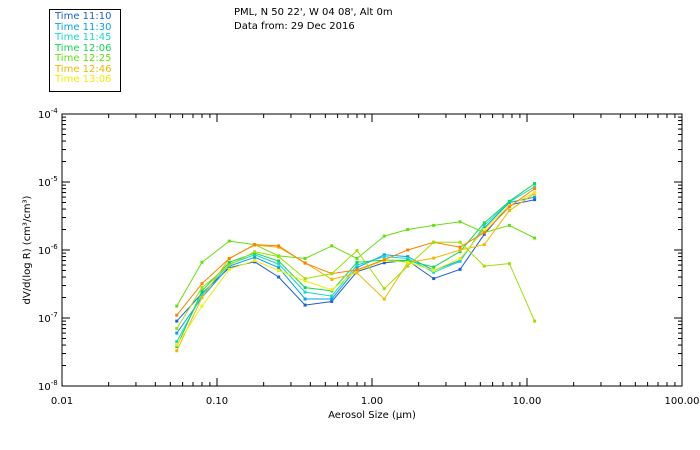  Describe the element at coordinates (682, 401) in the screenshot. I see `x-tick-label: 100.00` at that location.